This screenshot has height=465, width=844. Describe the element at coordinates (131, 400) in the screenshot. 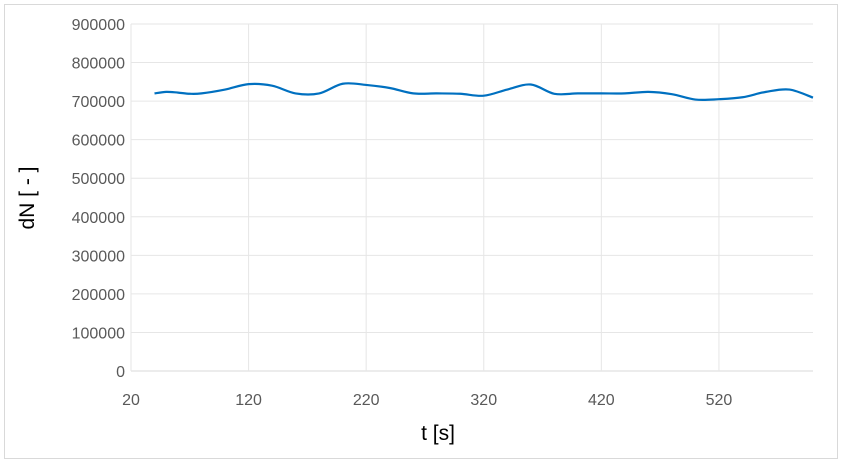

I see `x-tick-label: 20` at that location.